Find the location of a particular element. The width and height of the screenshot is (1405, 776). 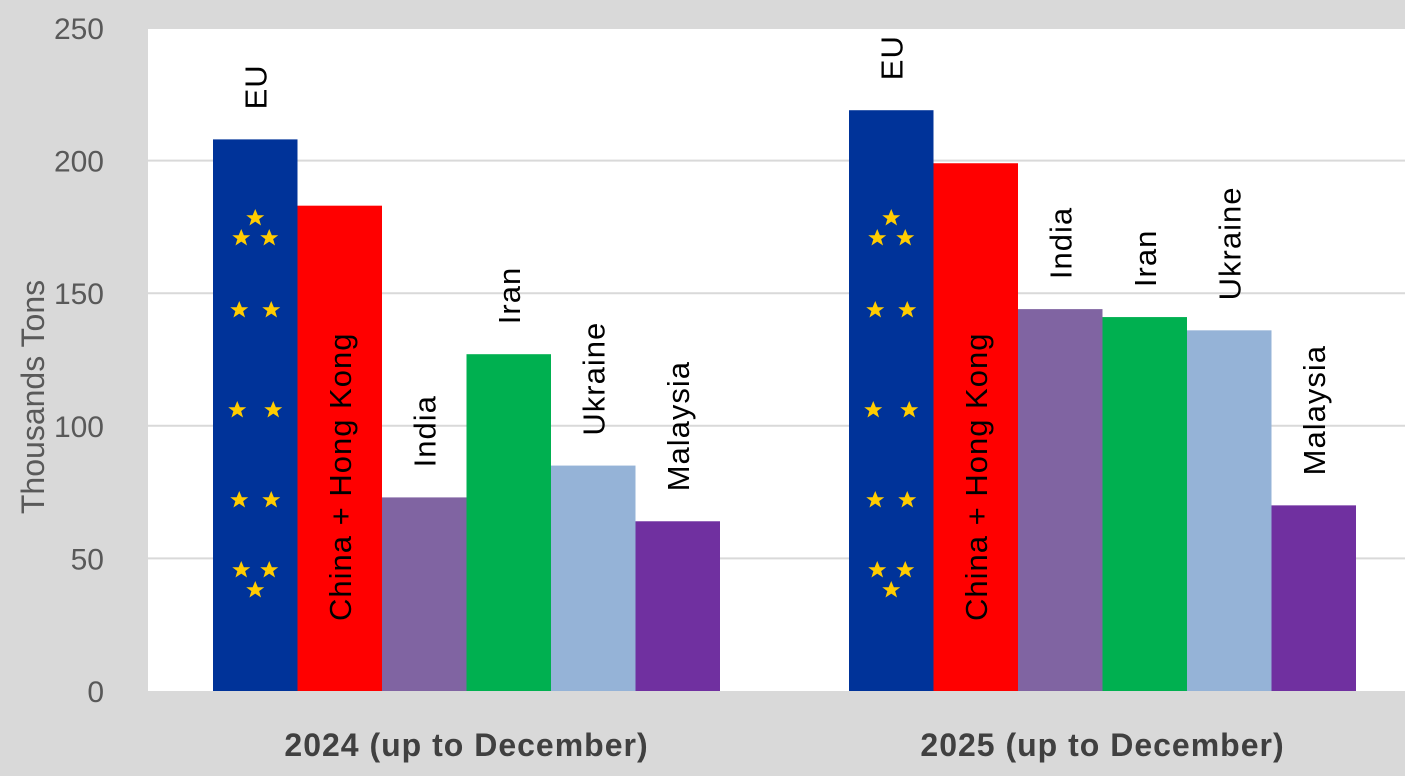

y-tick-label: 150 is located at coordinates (79, 294).